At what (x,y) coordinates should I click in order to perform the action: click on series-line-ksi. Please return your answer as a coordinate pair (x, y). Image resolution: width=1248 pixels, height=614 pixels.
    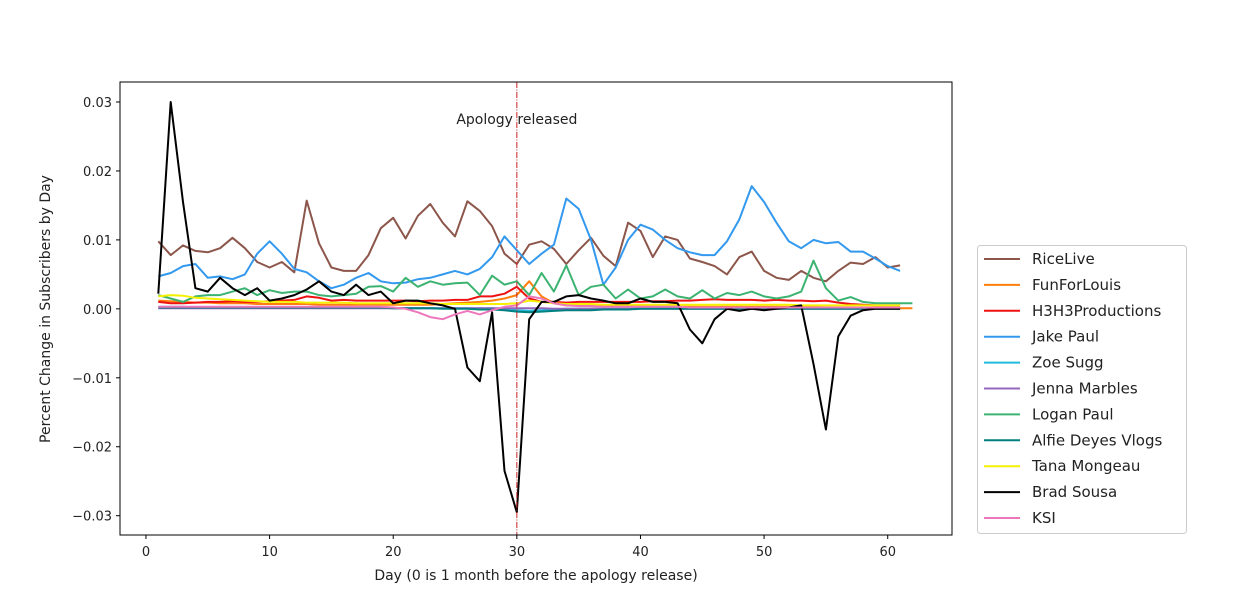
    Looking at the image, I should click on (529, 308).